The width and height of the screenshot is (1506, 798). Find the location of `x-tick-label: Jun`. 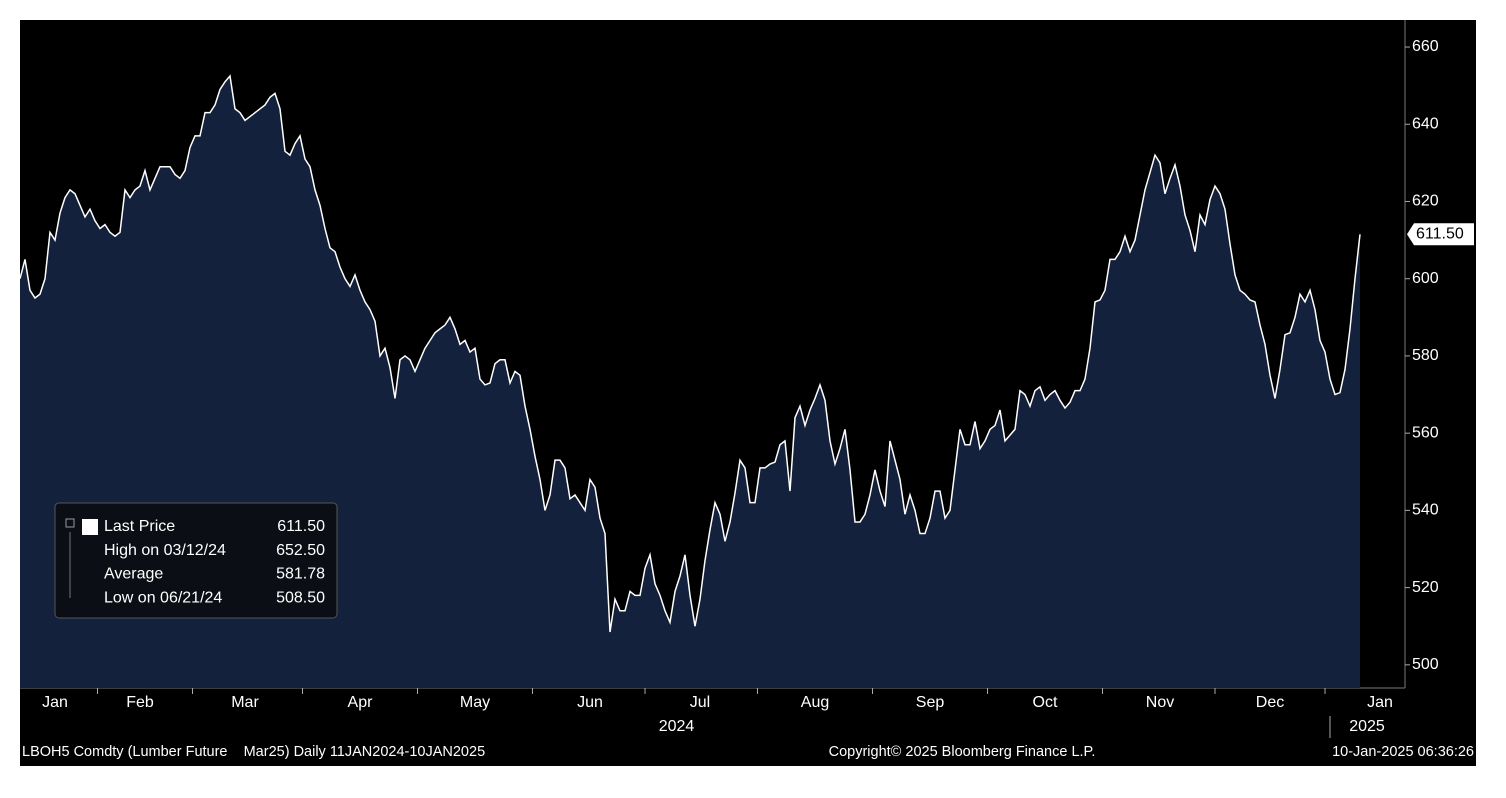

x-tick-label: Jun is located at coordinates (590, 702).